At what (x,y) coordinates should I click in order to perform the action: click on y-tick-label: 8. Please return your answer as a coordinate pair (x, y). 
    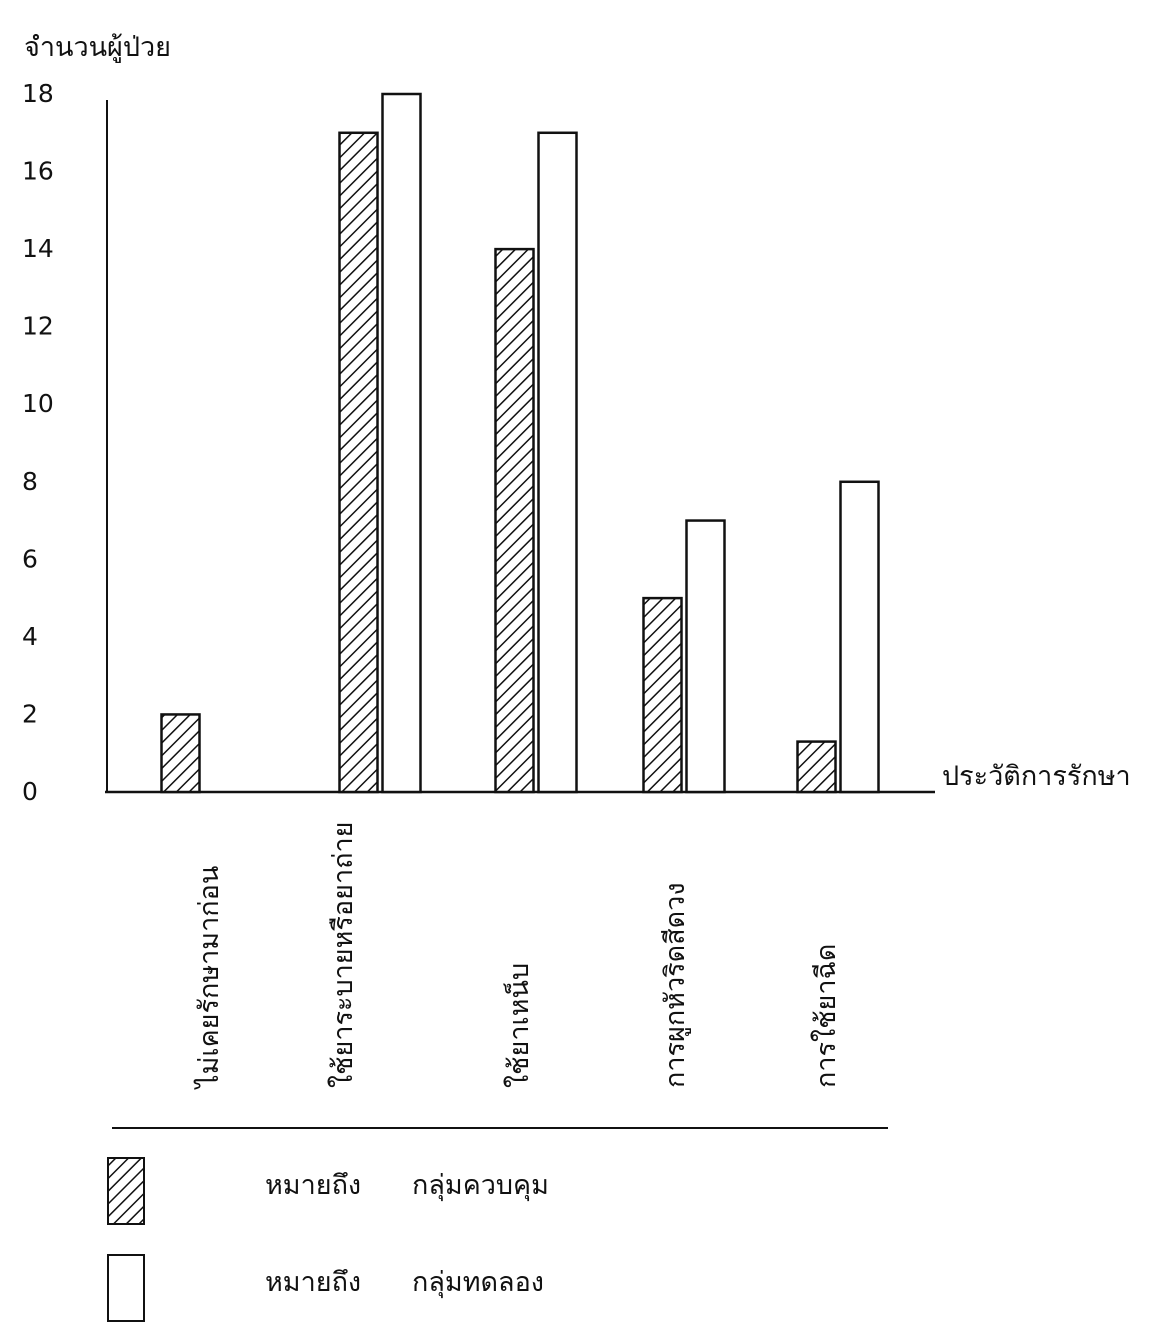
    Looking at the image, I should click on (30, 481).